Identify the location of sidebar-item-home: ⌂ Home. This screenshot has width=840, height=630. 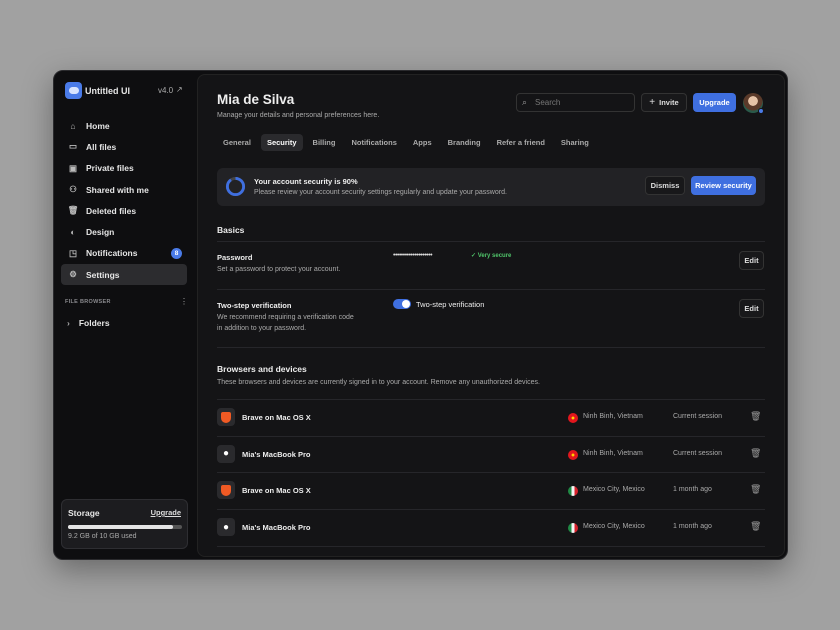
(124, 125).